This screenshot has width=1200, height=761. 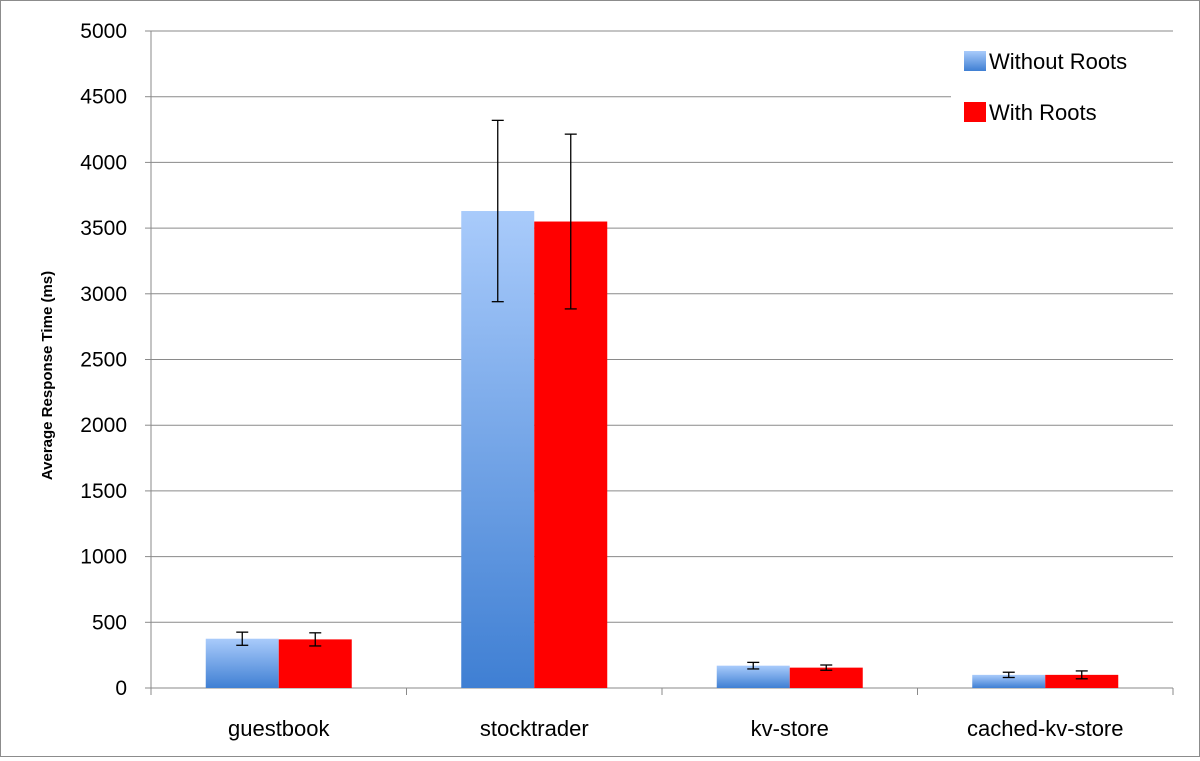 I want to click on y-tick-label: 3500, so click(x=103, y=228).